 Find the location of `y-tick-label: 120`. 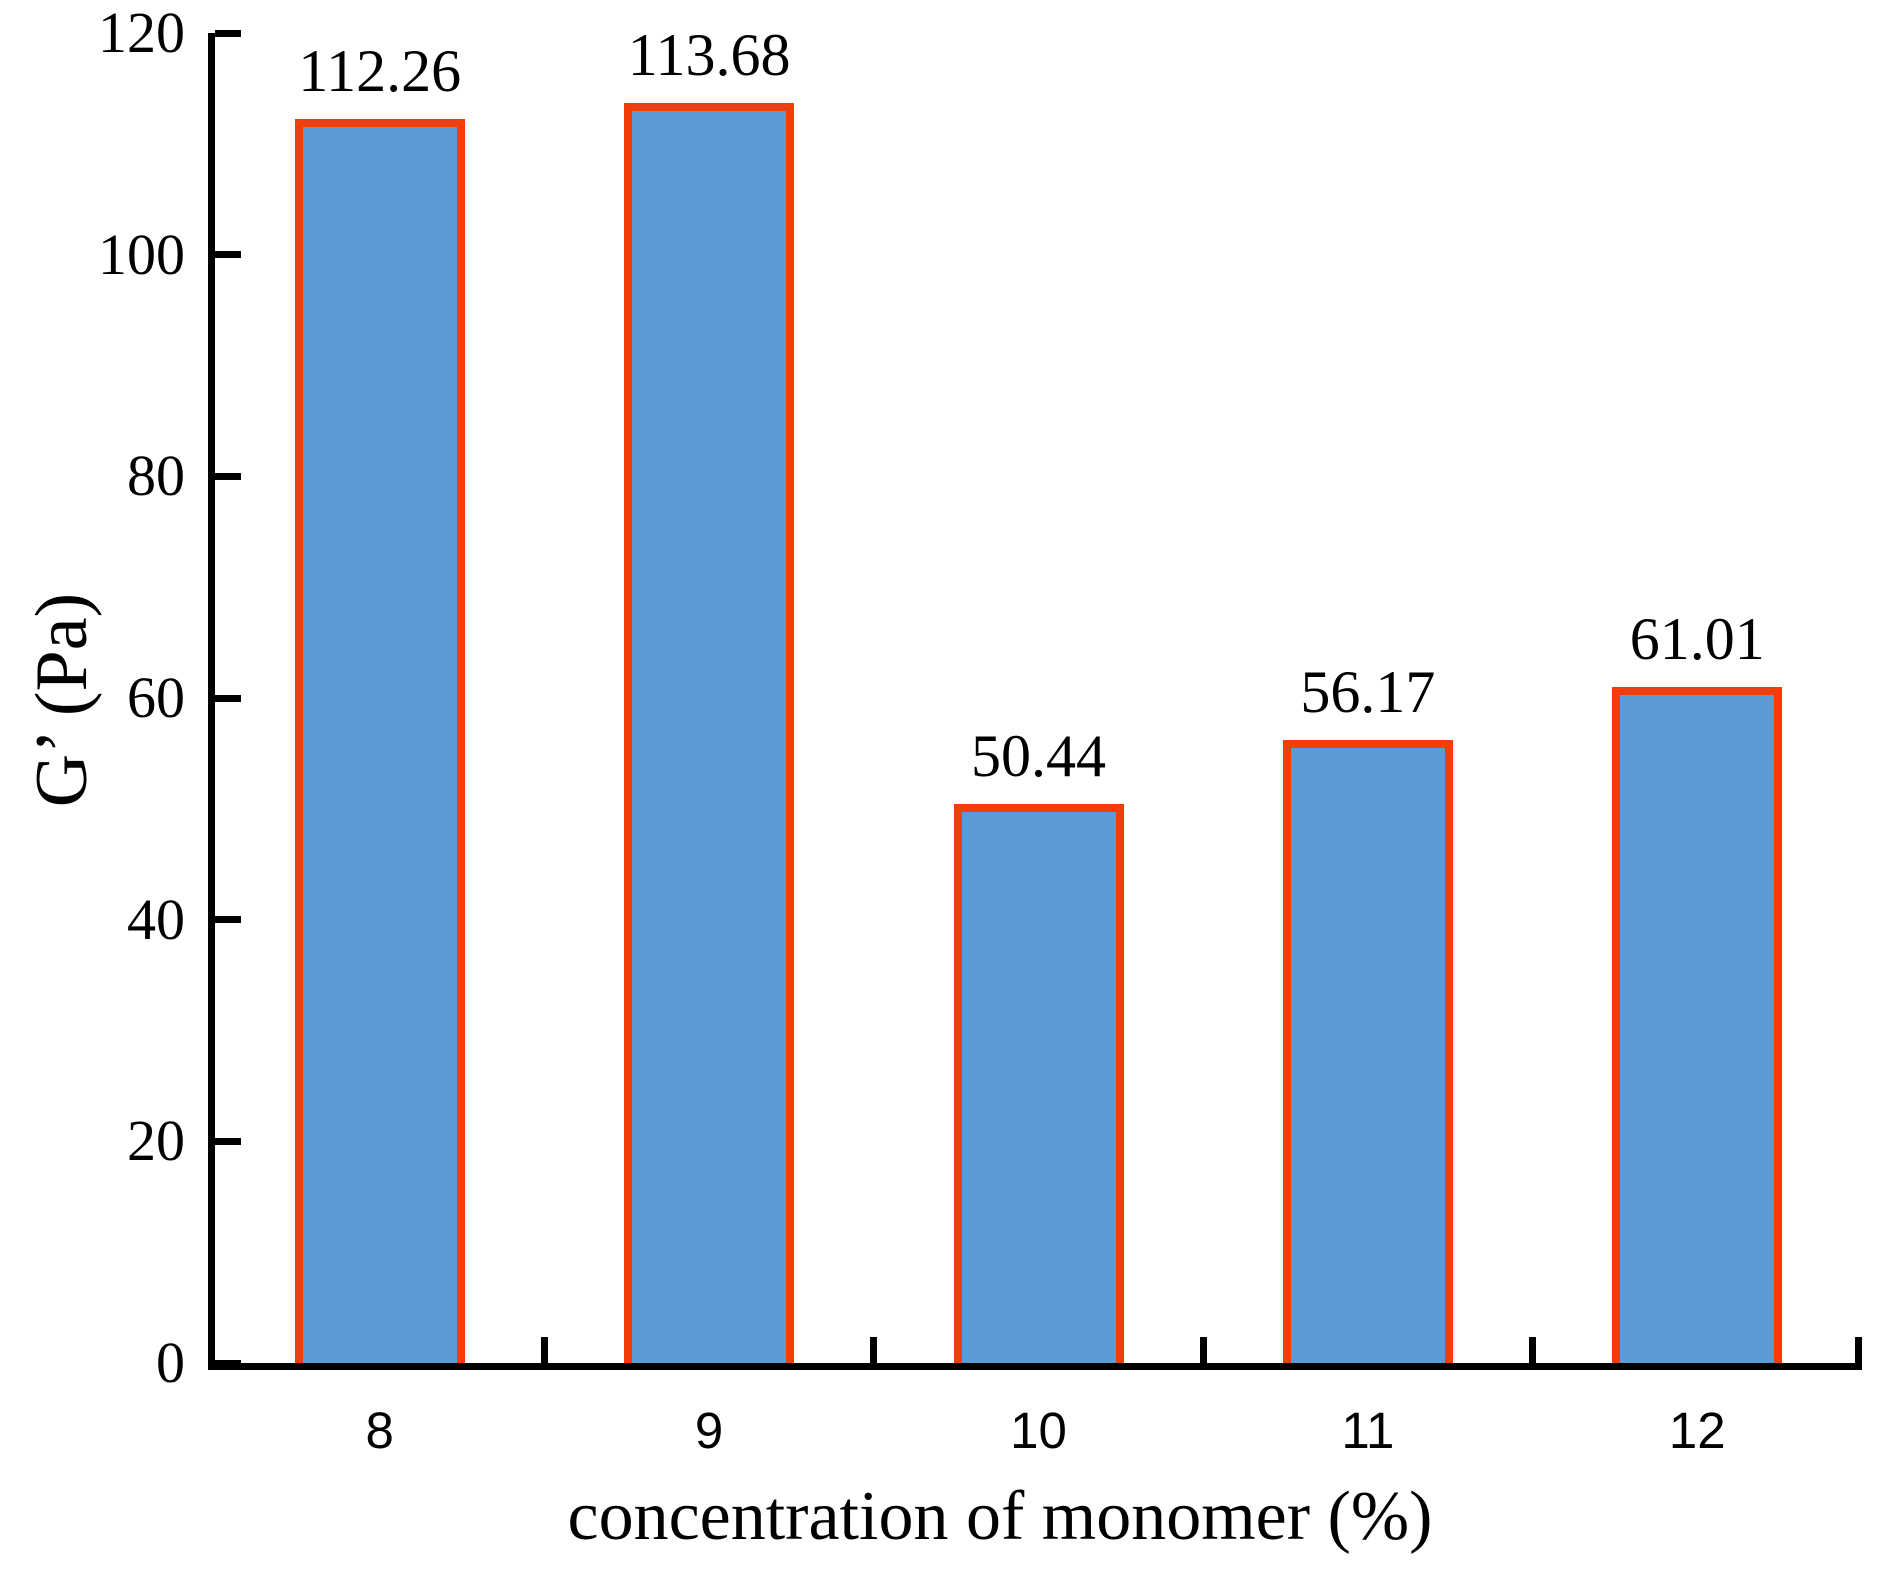

y-tick-label: 120 is located at coordinates (141, 32).